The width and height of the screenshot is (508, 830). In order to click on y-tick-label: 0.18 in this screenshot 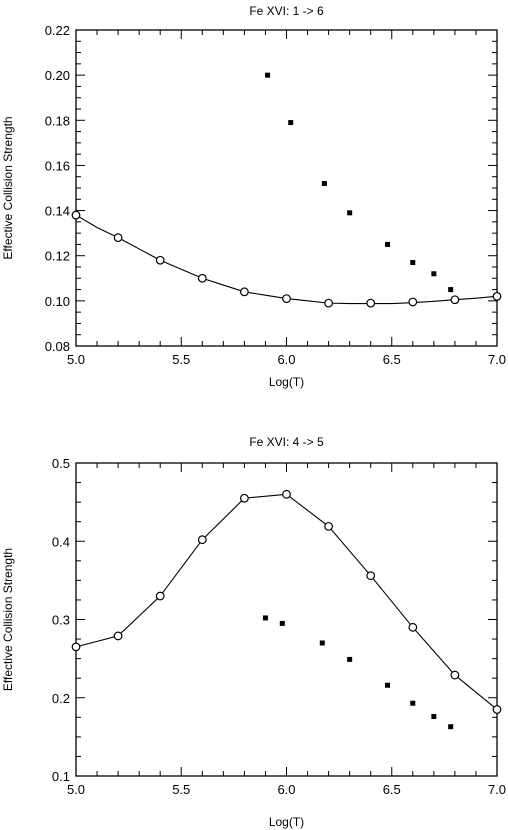, I will do `click(57, 120)`.